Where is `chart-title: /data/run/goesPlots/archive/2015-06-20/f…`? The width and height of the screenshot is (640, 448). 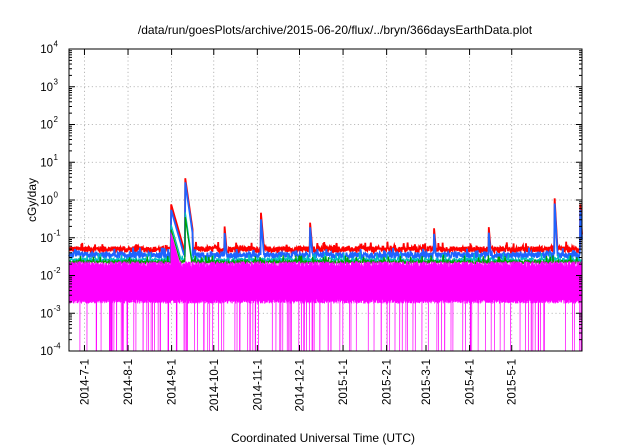
chart-title: /data/run/goesPlots/archive/2015-06-20/f… is located at coordinates (335, 30).